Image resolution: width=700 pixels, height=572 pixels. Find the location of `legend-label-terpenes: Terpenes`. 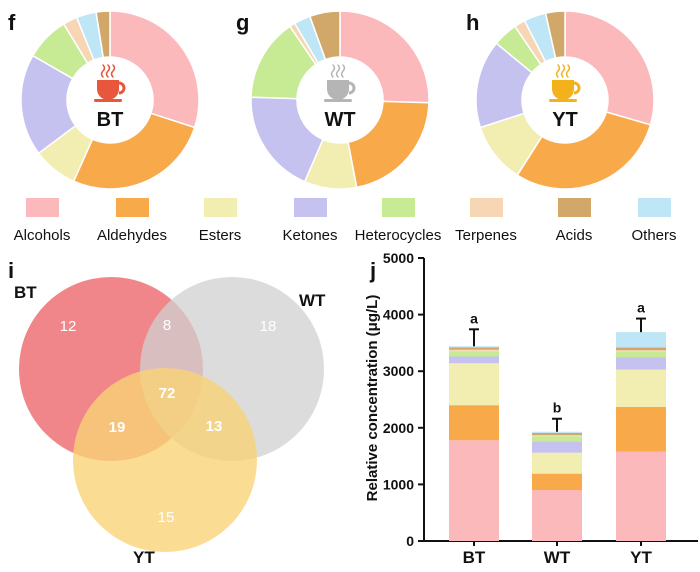

legend-label-terpenes: Terpenes is located at coordinates (486, 235).